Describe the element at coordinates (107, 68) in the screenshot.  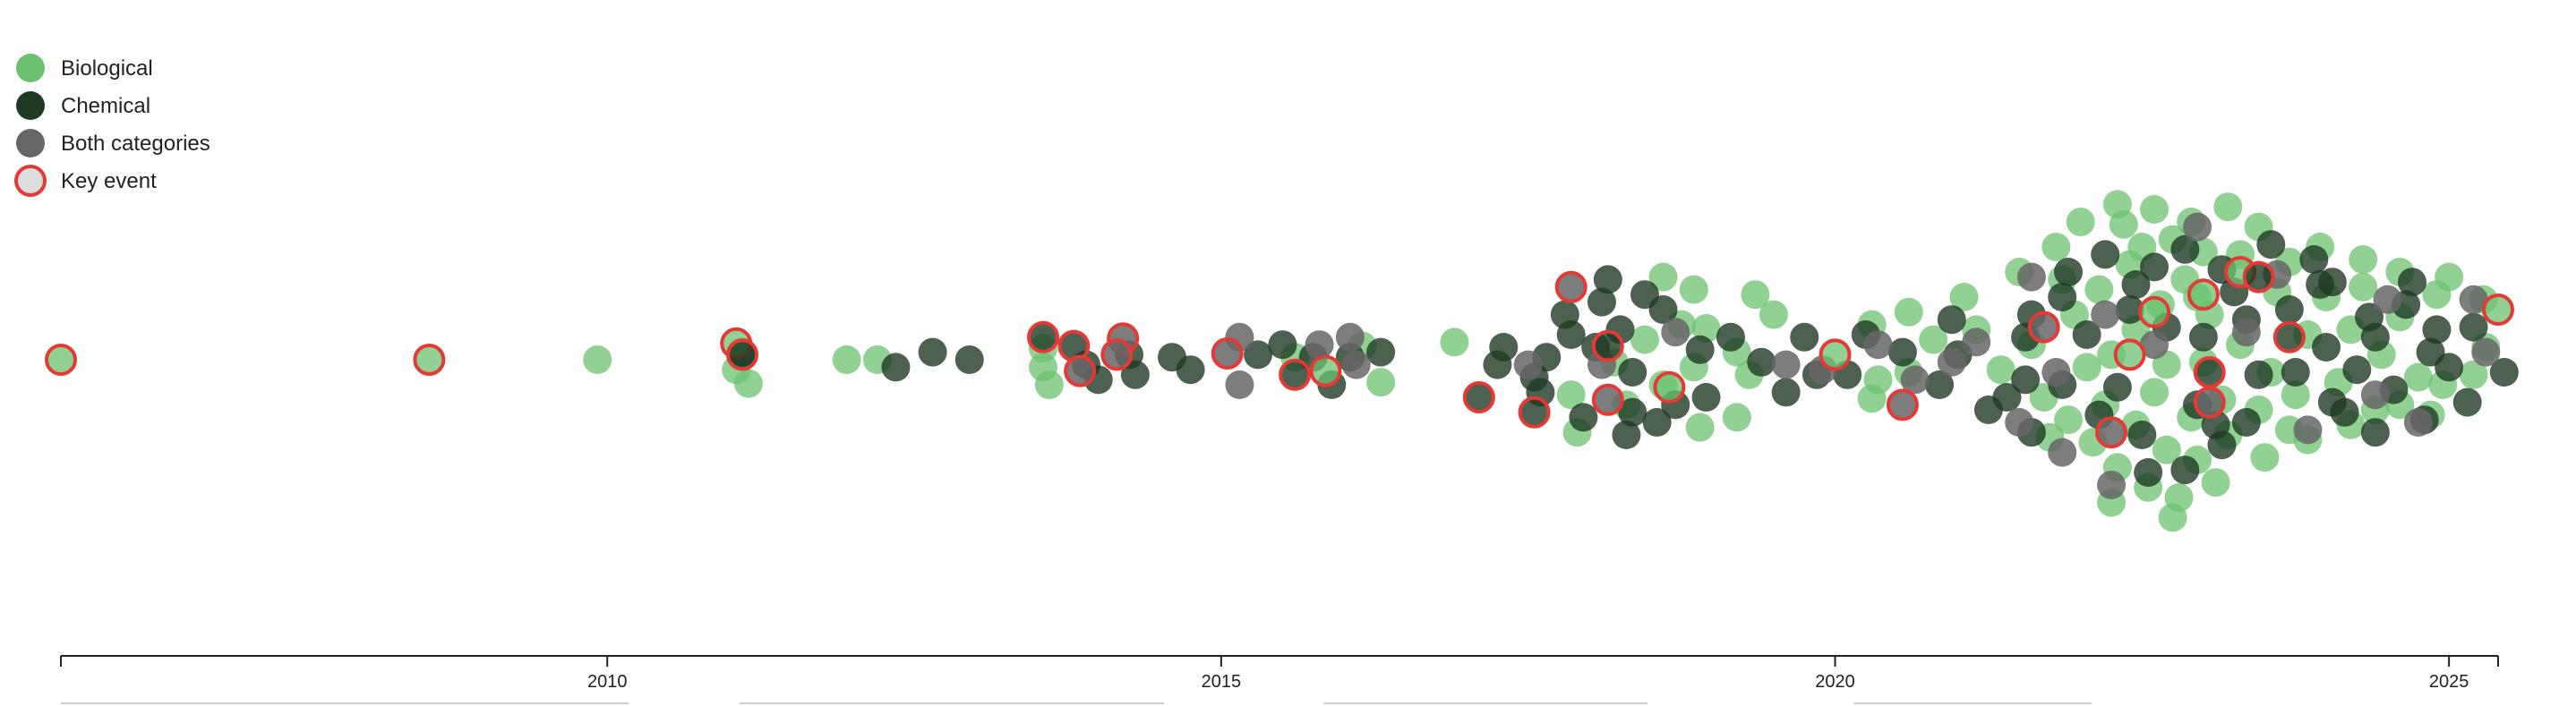
I see `legend-label-bio: Biological` at that location.